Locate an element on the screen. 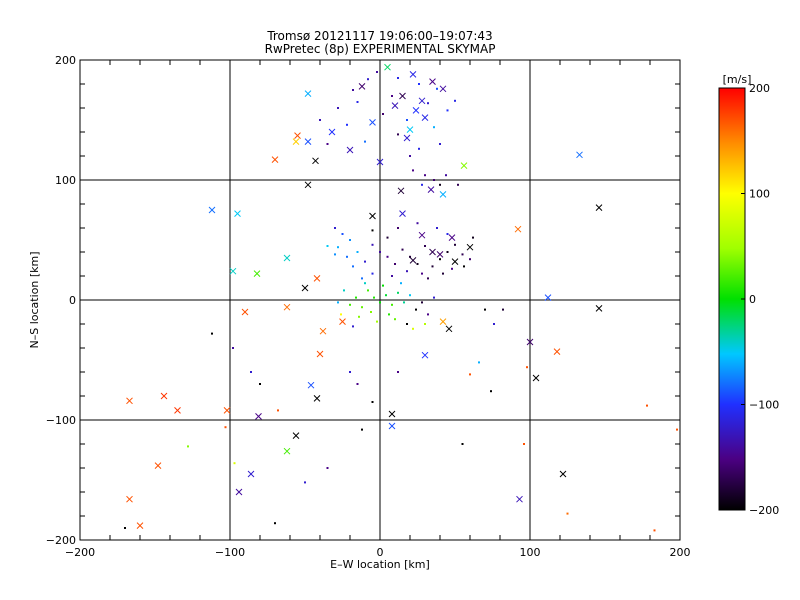 The height and width of the screenshot is (600, 800). colorbar-label: [m/s] is located at coordinates (737, 79).